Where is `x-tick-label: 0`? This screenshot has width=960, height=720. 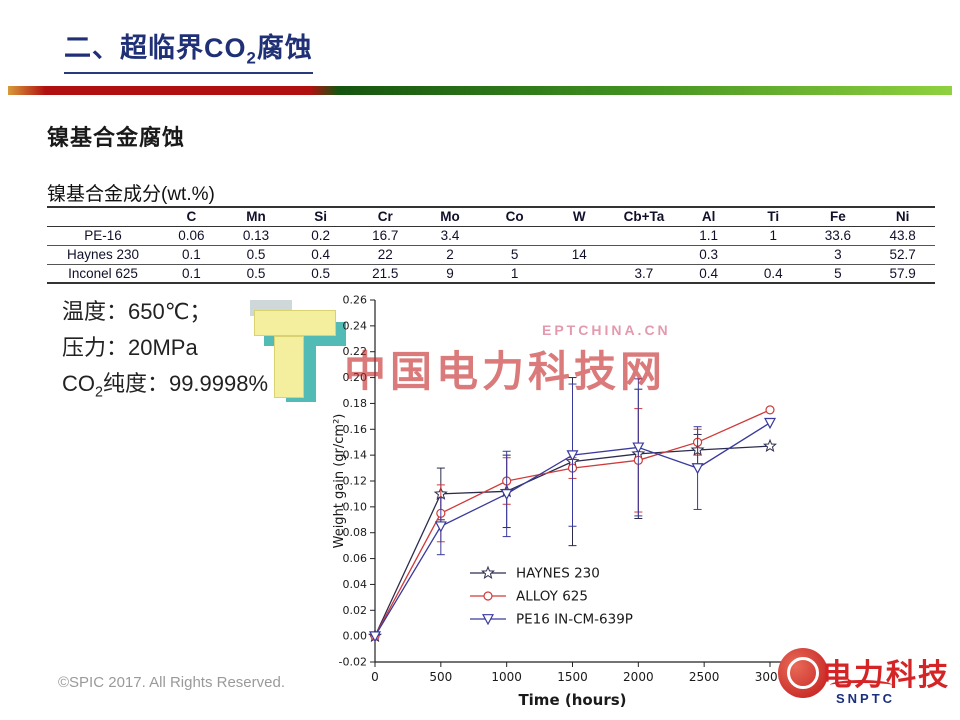
x-tick-label: 0 is located at coordinates (375, 677).